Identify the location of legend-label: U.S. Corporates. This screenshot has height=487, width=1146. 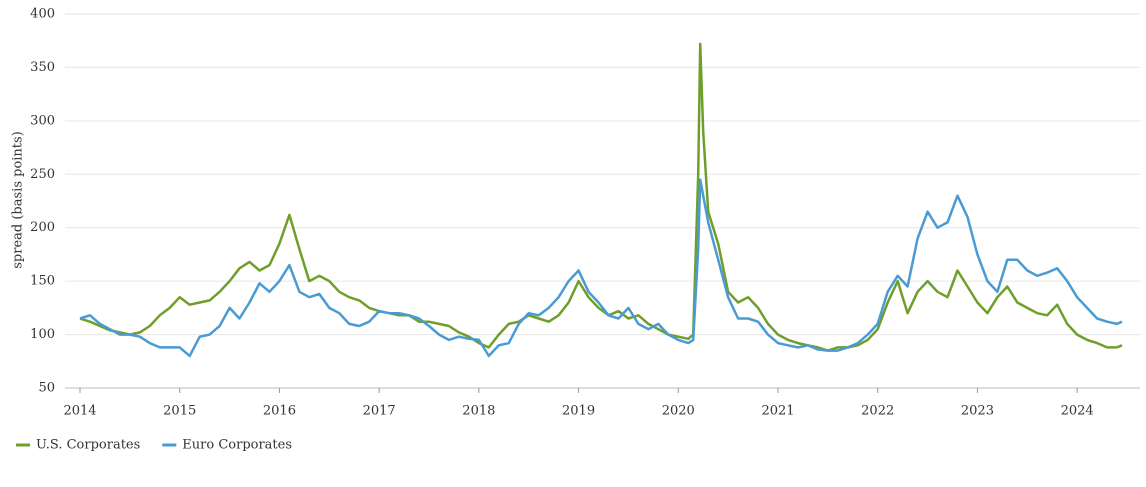
(88, 445).